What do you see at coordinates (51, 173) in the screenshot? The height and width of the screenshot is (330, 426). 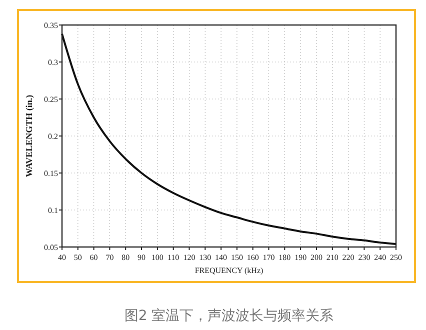 I see `y-tick-label: 0.15` at bounding box center [51, 173].